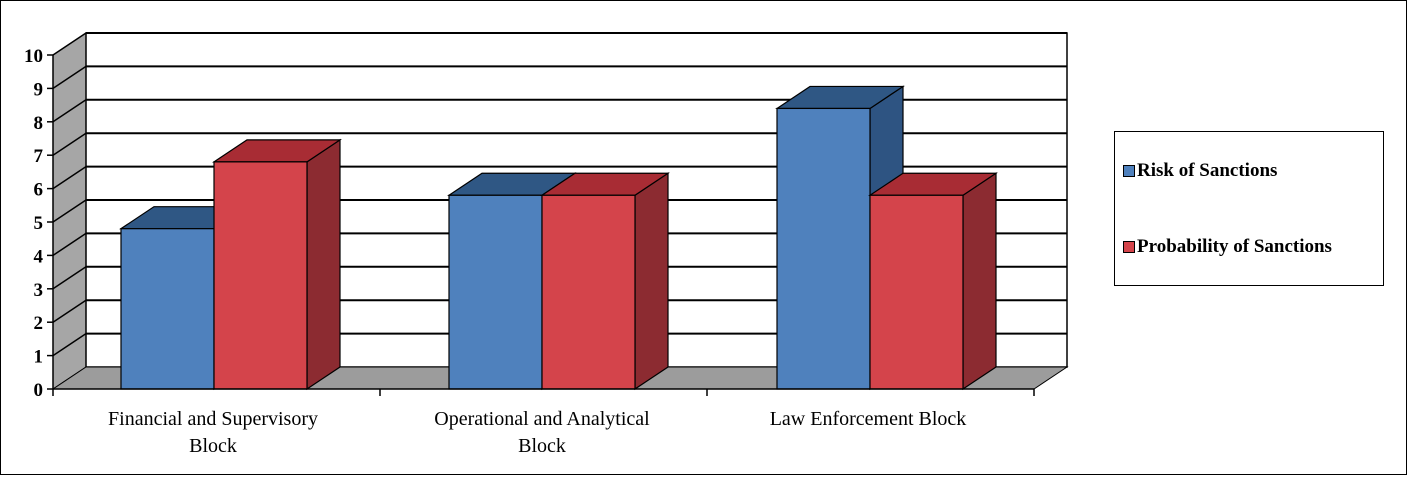  I want to click on y-tick-label: 7, so click(39, 156).